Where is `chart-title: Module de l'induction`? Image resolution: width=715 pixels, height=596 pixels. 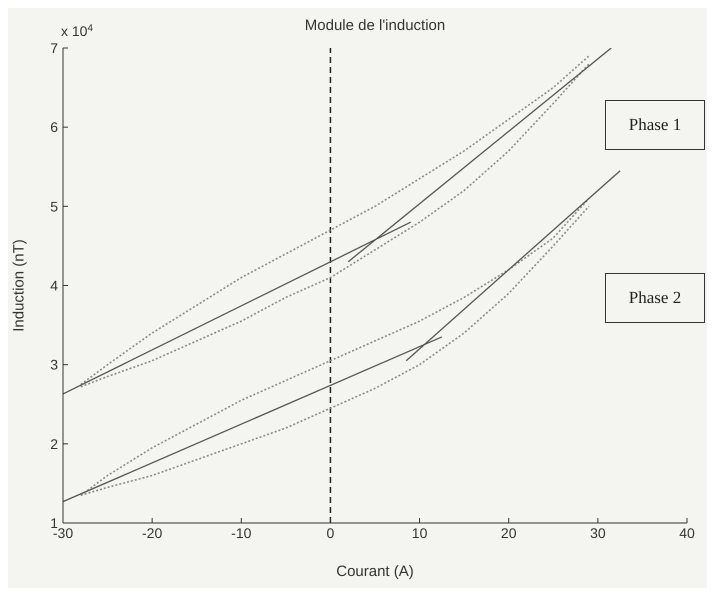 chart-title: Module de l'induction is located at coordinates (375, 25).